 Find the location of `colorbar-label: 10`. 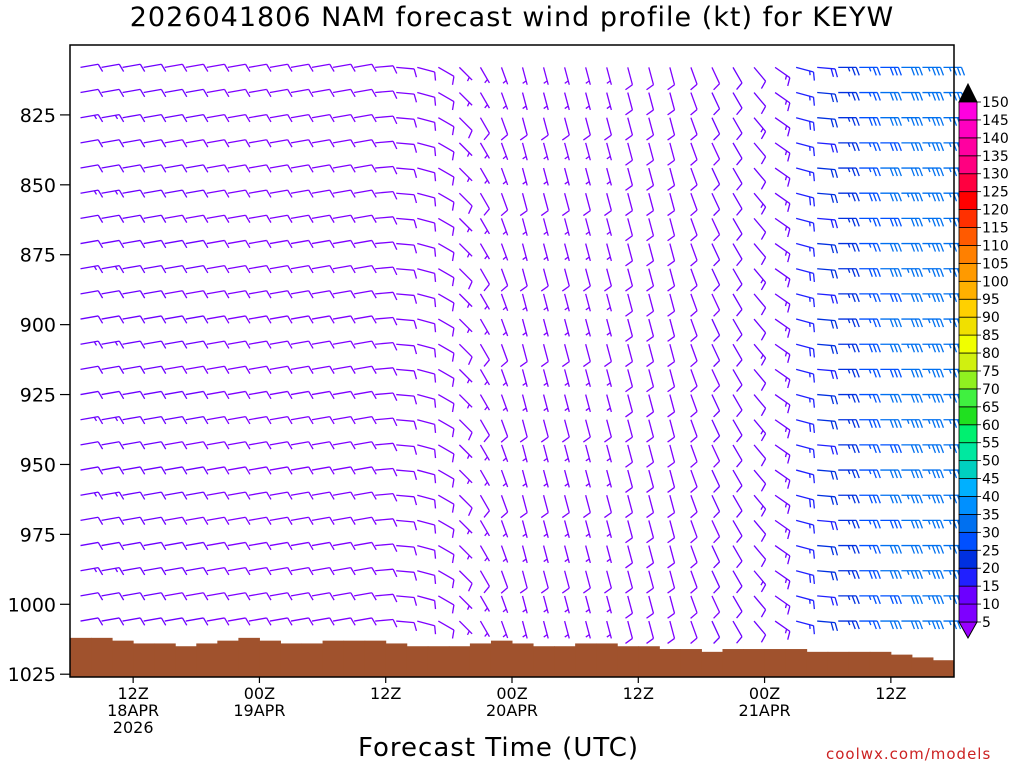

colorbar-label: 10 is located at coordinates (991, 605).